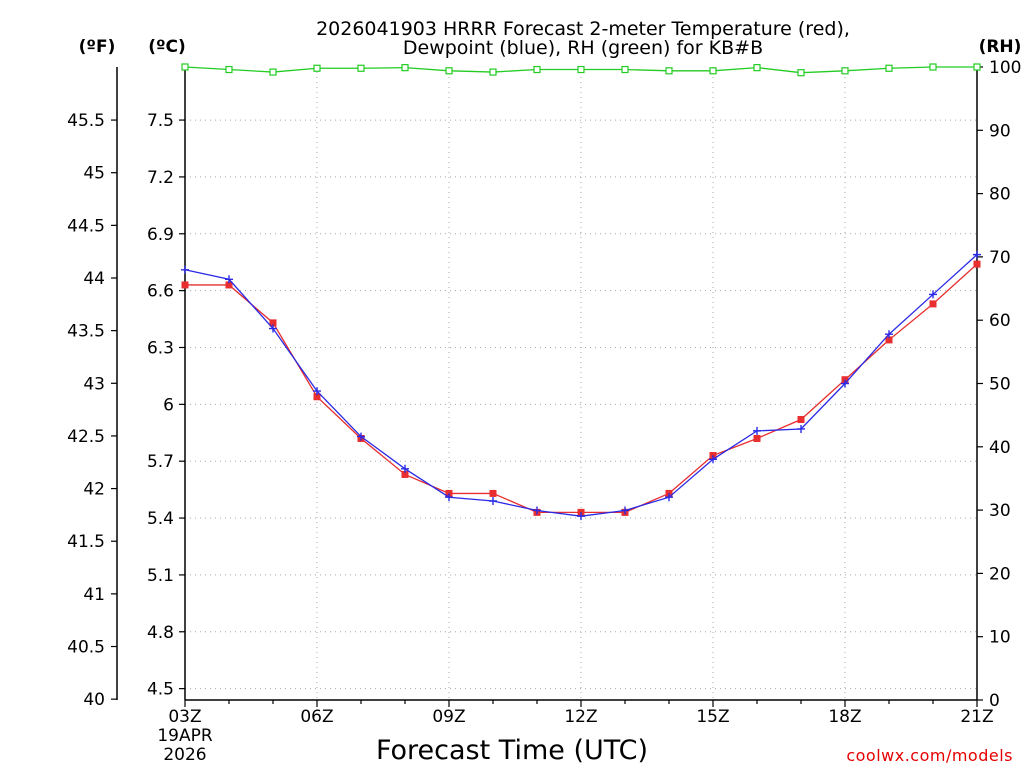 The image size is (1024, 768). What do you see at coordinates (94, 174) in the screenshot?
I see `fahrenheit-tick-label: 45` at bounding box center [94, 174].